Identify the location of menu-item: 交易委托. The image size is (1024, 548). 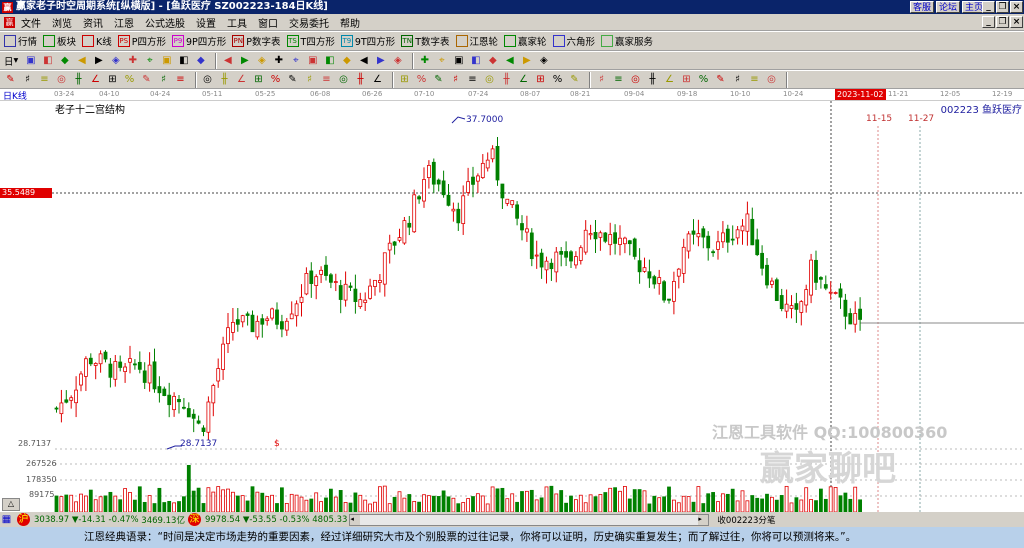
(309, 24).